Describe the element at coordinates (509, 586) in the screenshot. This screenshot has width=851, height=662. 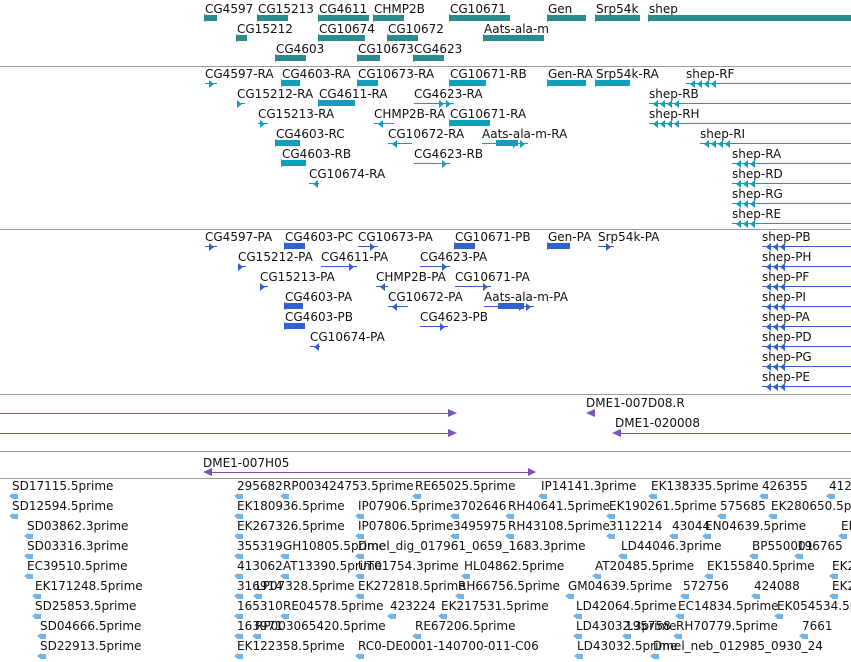
I see `est-label: RH66756.5prime` at that location.